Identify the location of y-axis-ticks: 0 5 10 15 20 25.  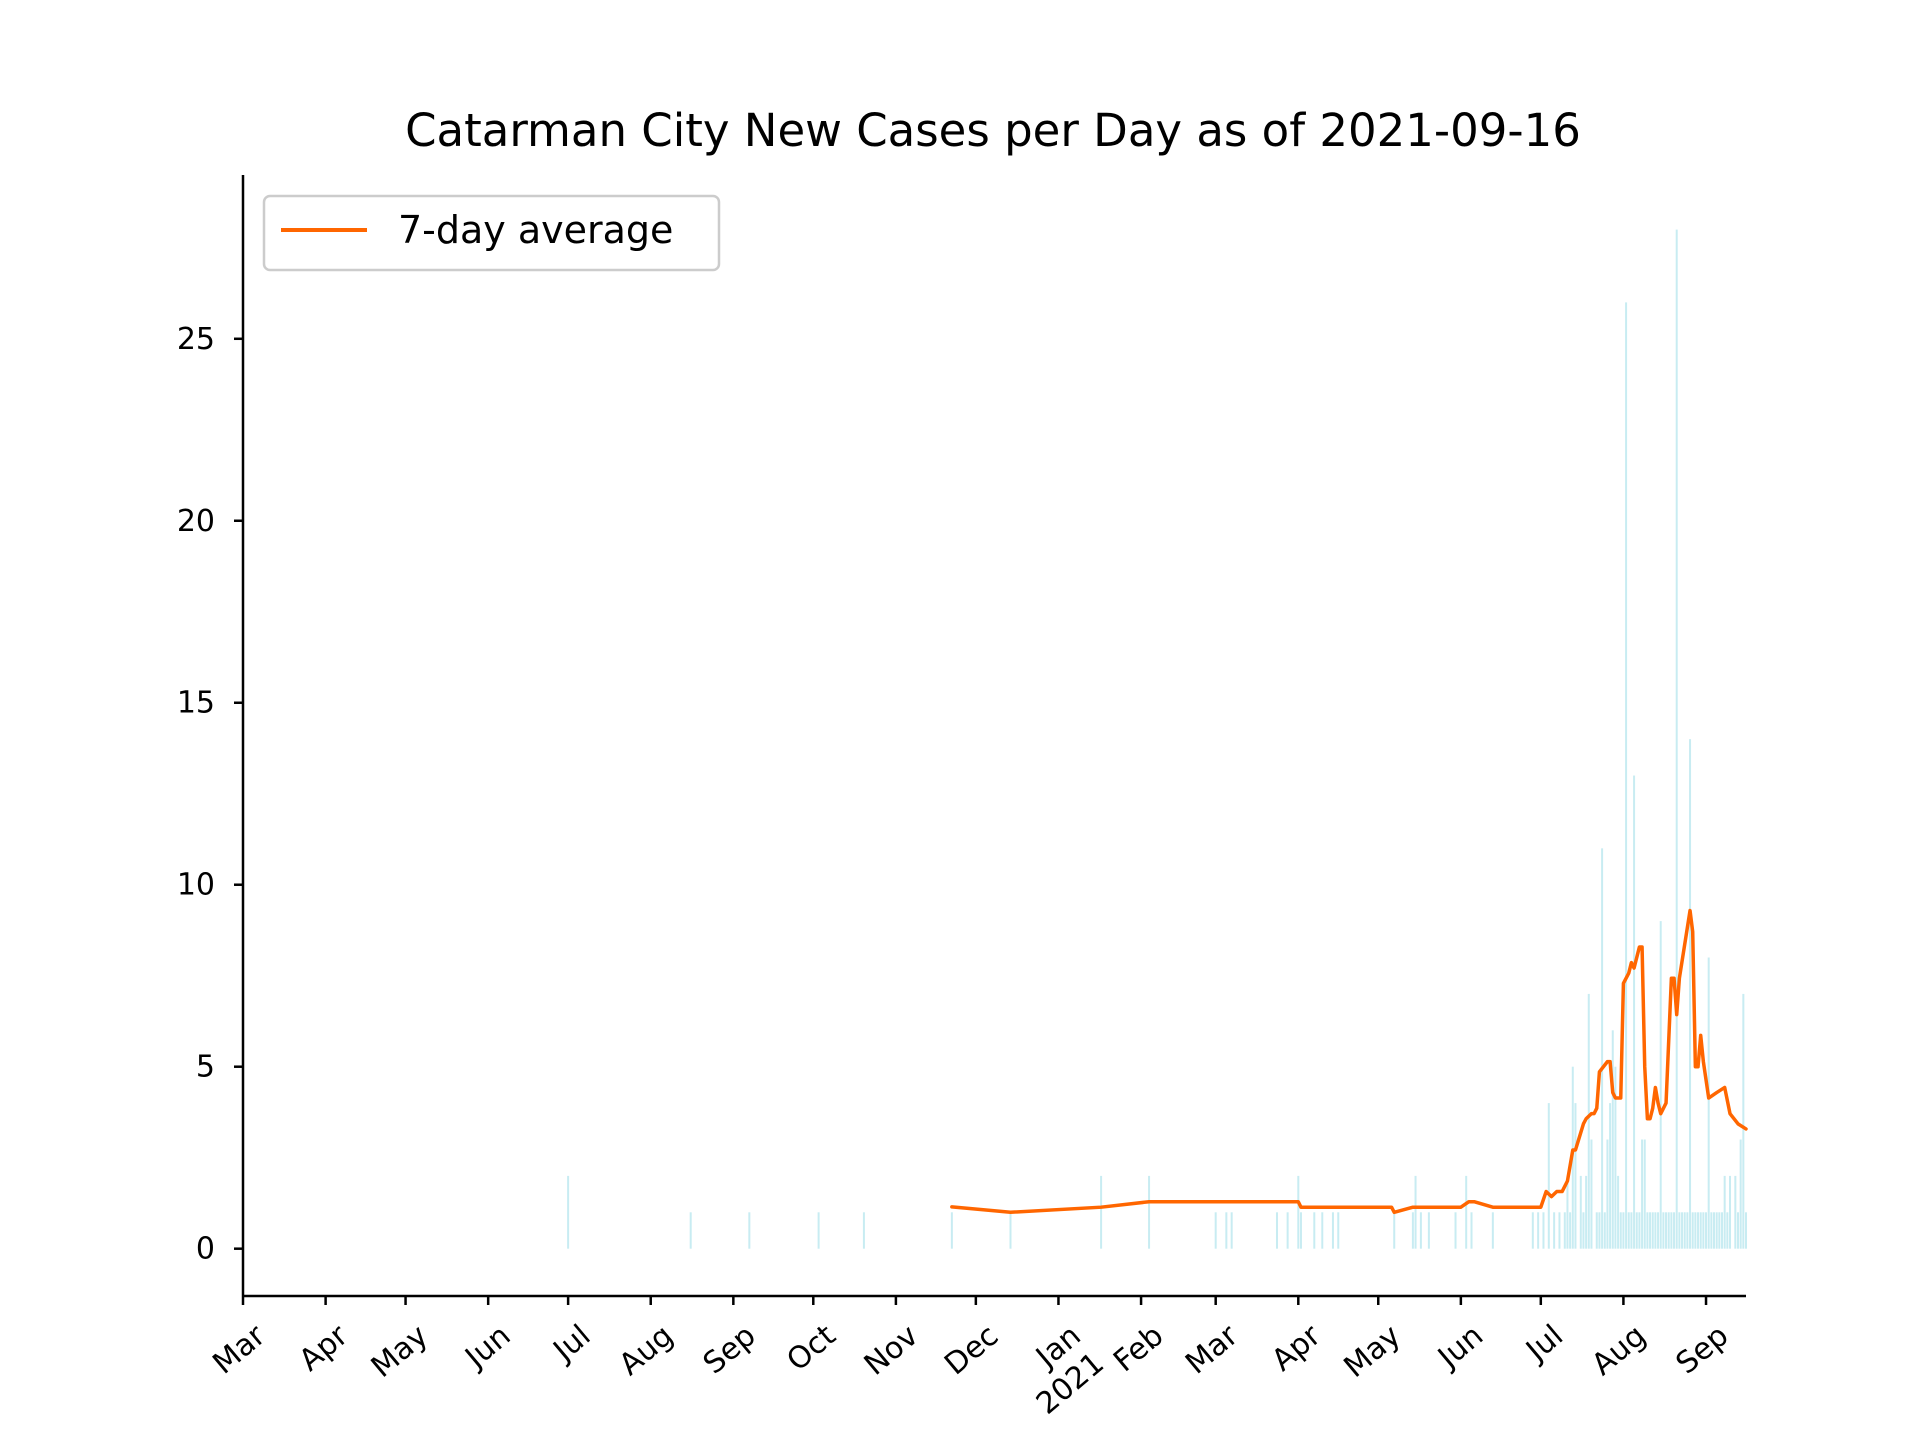
(210, 794).